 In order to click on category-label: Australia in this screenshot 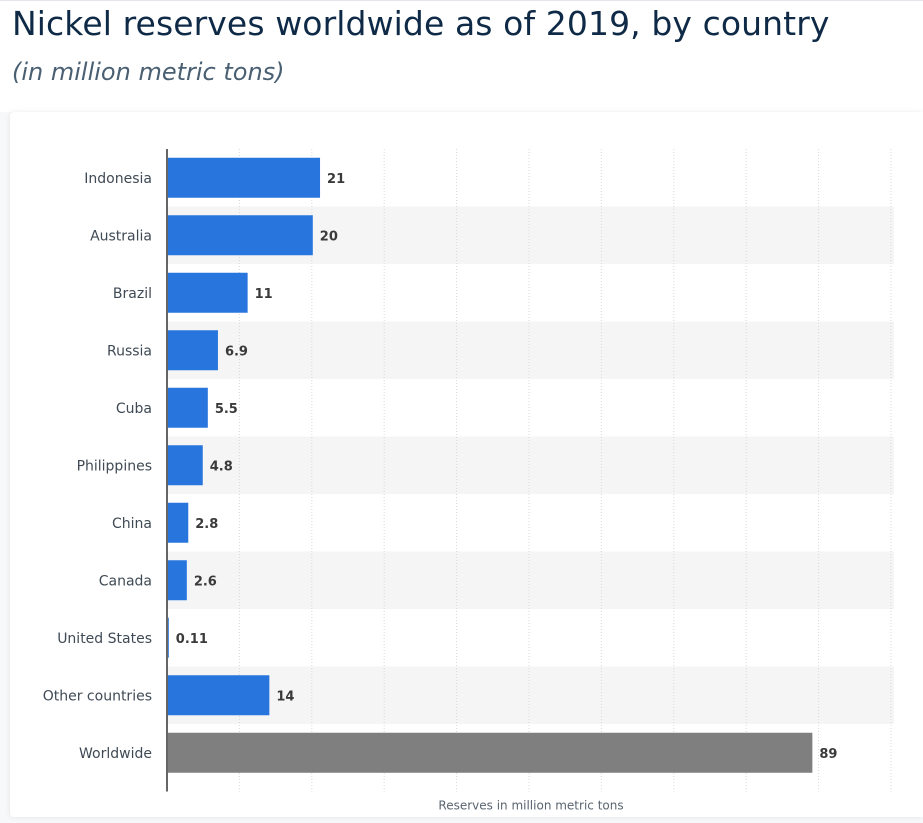, I will do `click(121, 236)`.